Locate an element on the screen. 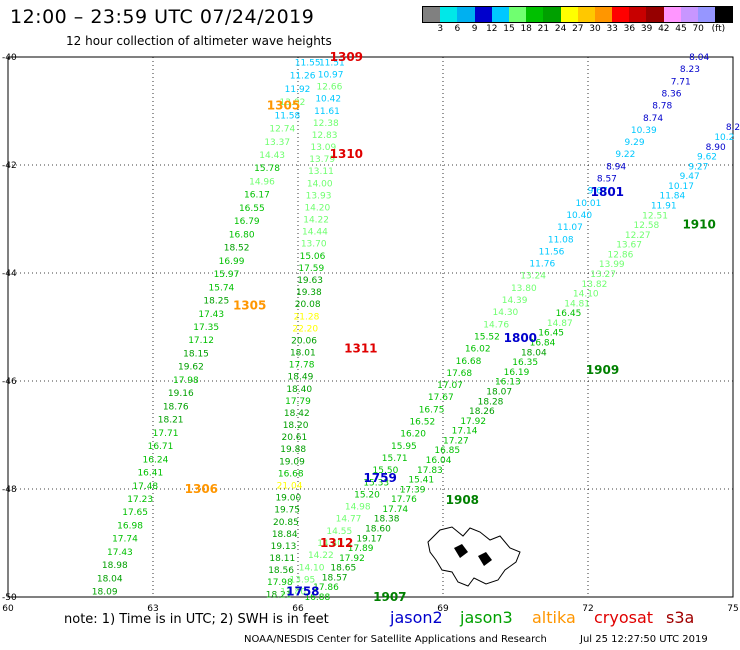 The width and height of the screenshot is (740, 650). wave-height-value: 8.36 is located at coordinates (671, 94).